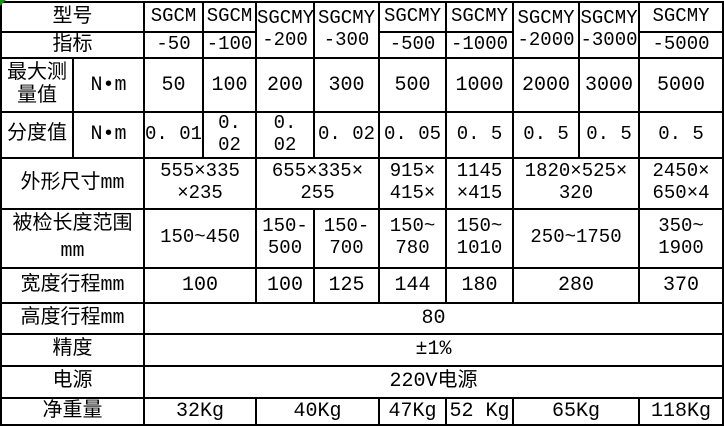 The height and width of the screenshot is (426, 724). I want to click on value-cell: 1820×525× 320, so click(576, 183).